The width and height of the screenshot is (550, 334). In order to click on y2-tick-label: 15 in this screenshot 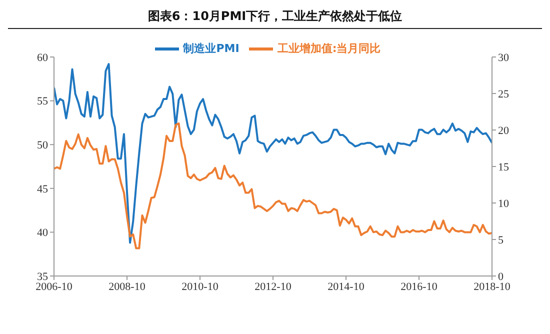, I will do `click(504, 167)`.